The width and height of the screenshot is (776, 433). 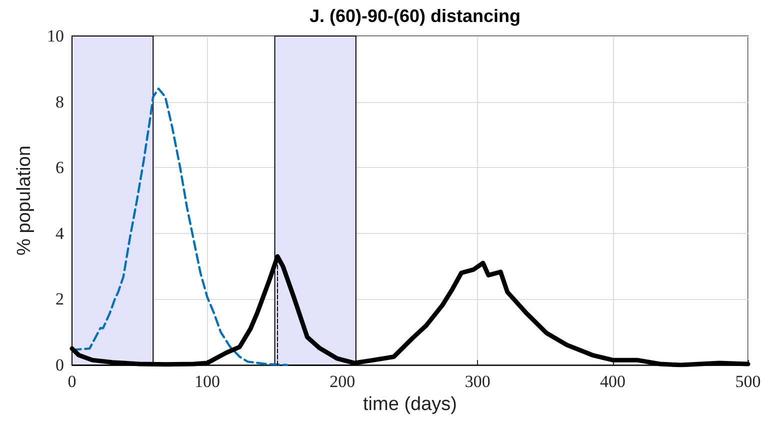 I want to click on x-tick-label: 0, so click(x=72, y=381).